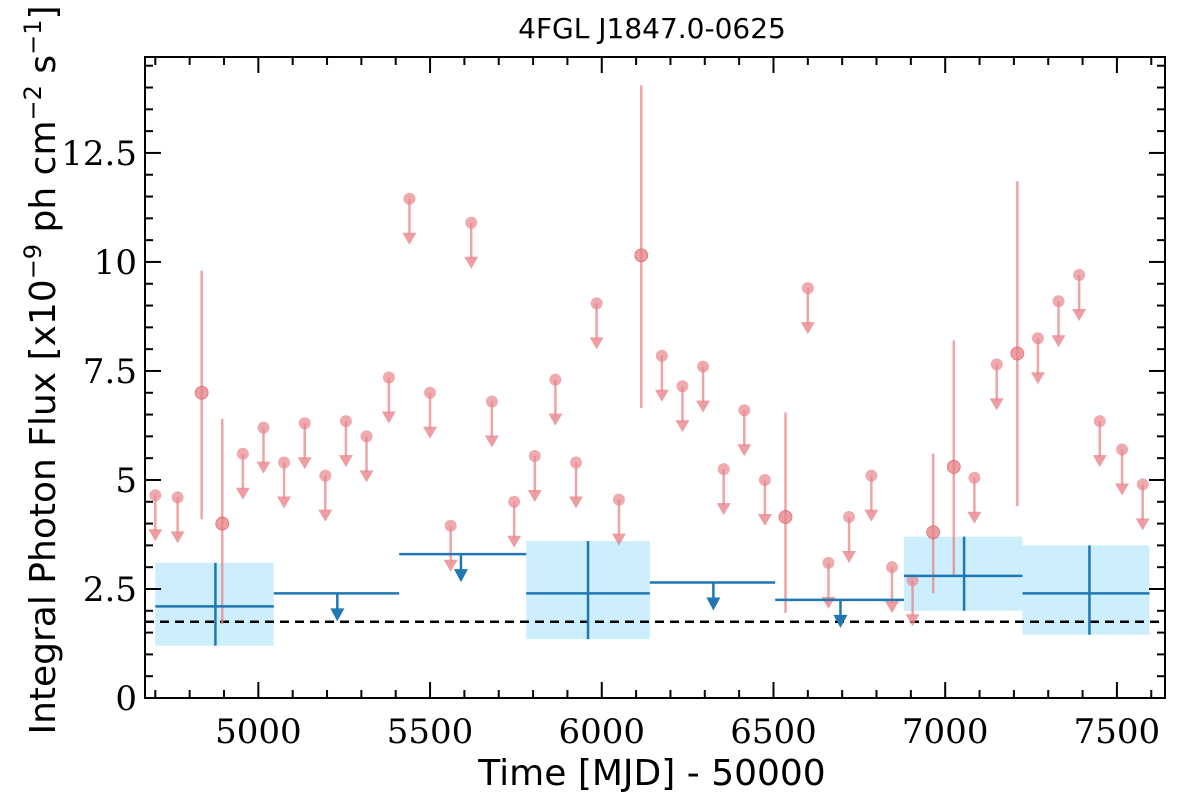  I want to click on chart-title: 4FGL J1847.0-0625, so click(652, 28).